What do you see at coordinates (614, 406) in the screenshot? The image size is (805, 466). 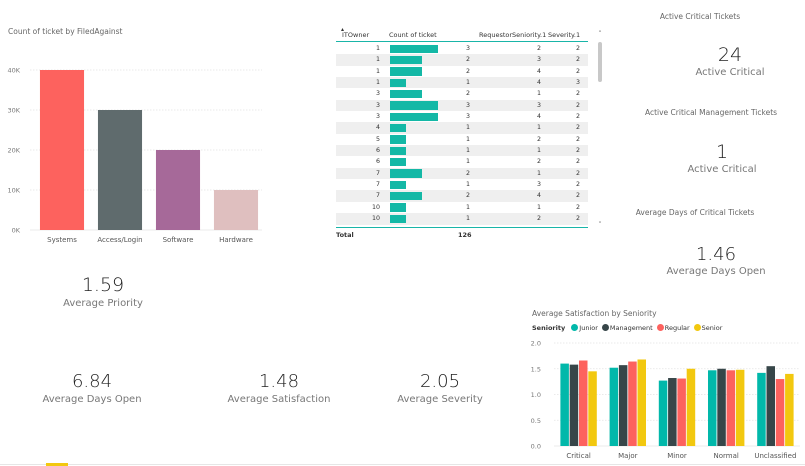 I see `bar-major-junior` at bounding box center [614, 406].